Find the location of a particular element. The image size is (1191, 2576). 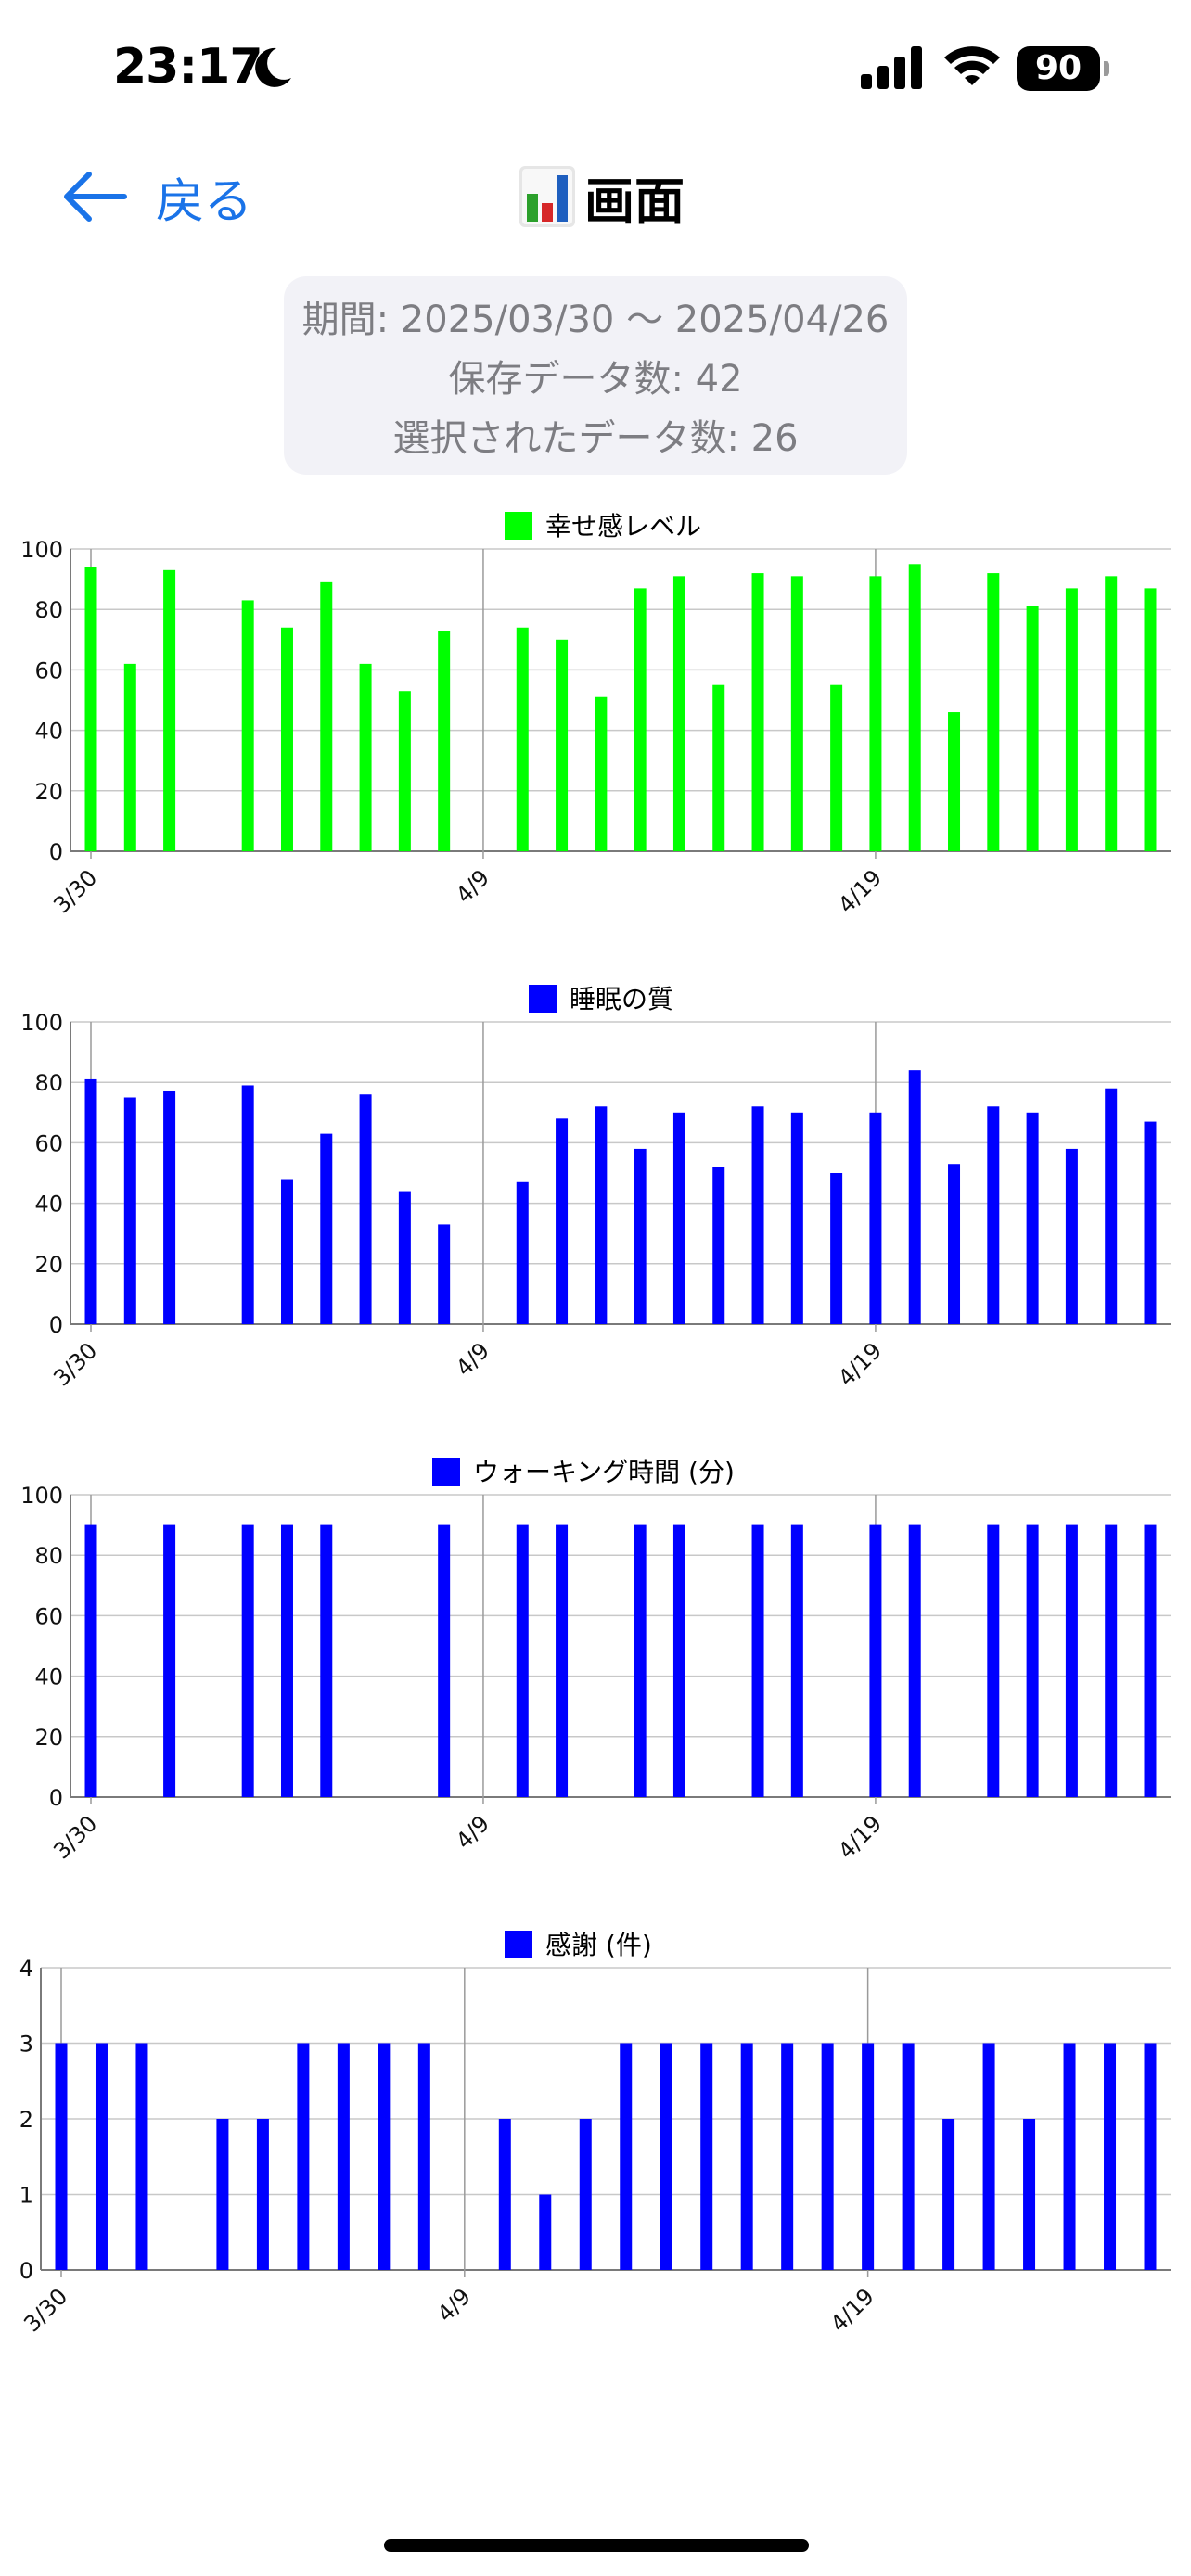

saved-count-text: 保存データ数: 42 is located at coordinates (595, 380).